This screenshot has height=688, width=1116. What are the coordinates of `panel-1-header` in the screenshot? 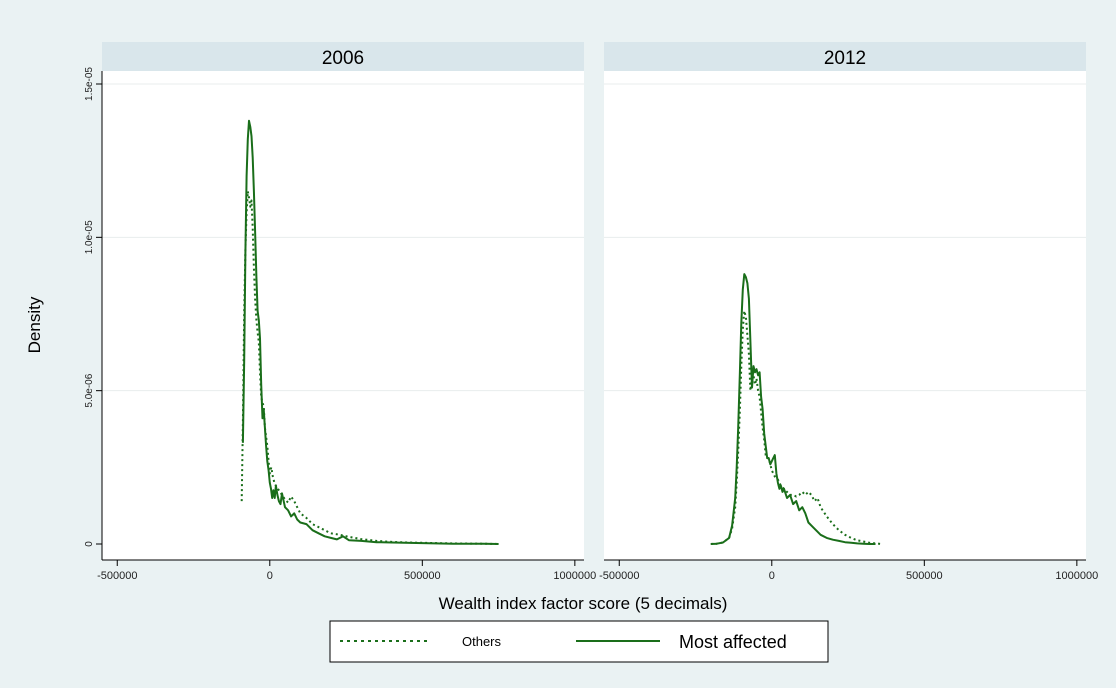 It's located at (845, 56).